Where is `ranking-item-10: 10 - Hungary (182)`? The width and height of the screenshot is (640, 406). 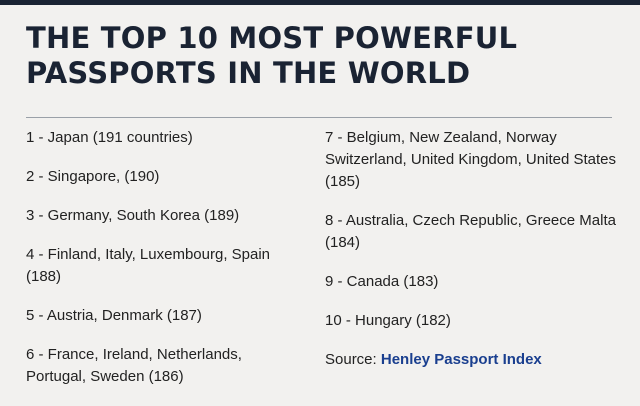 ranking-item-10: 10 - Hungary (182) is located at coordinates (388, 320).